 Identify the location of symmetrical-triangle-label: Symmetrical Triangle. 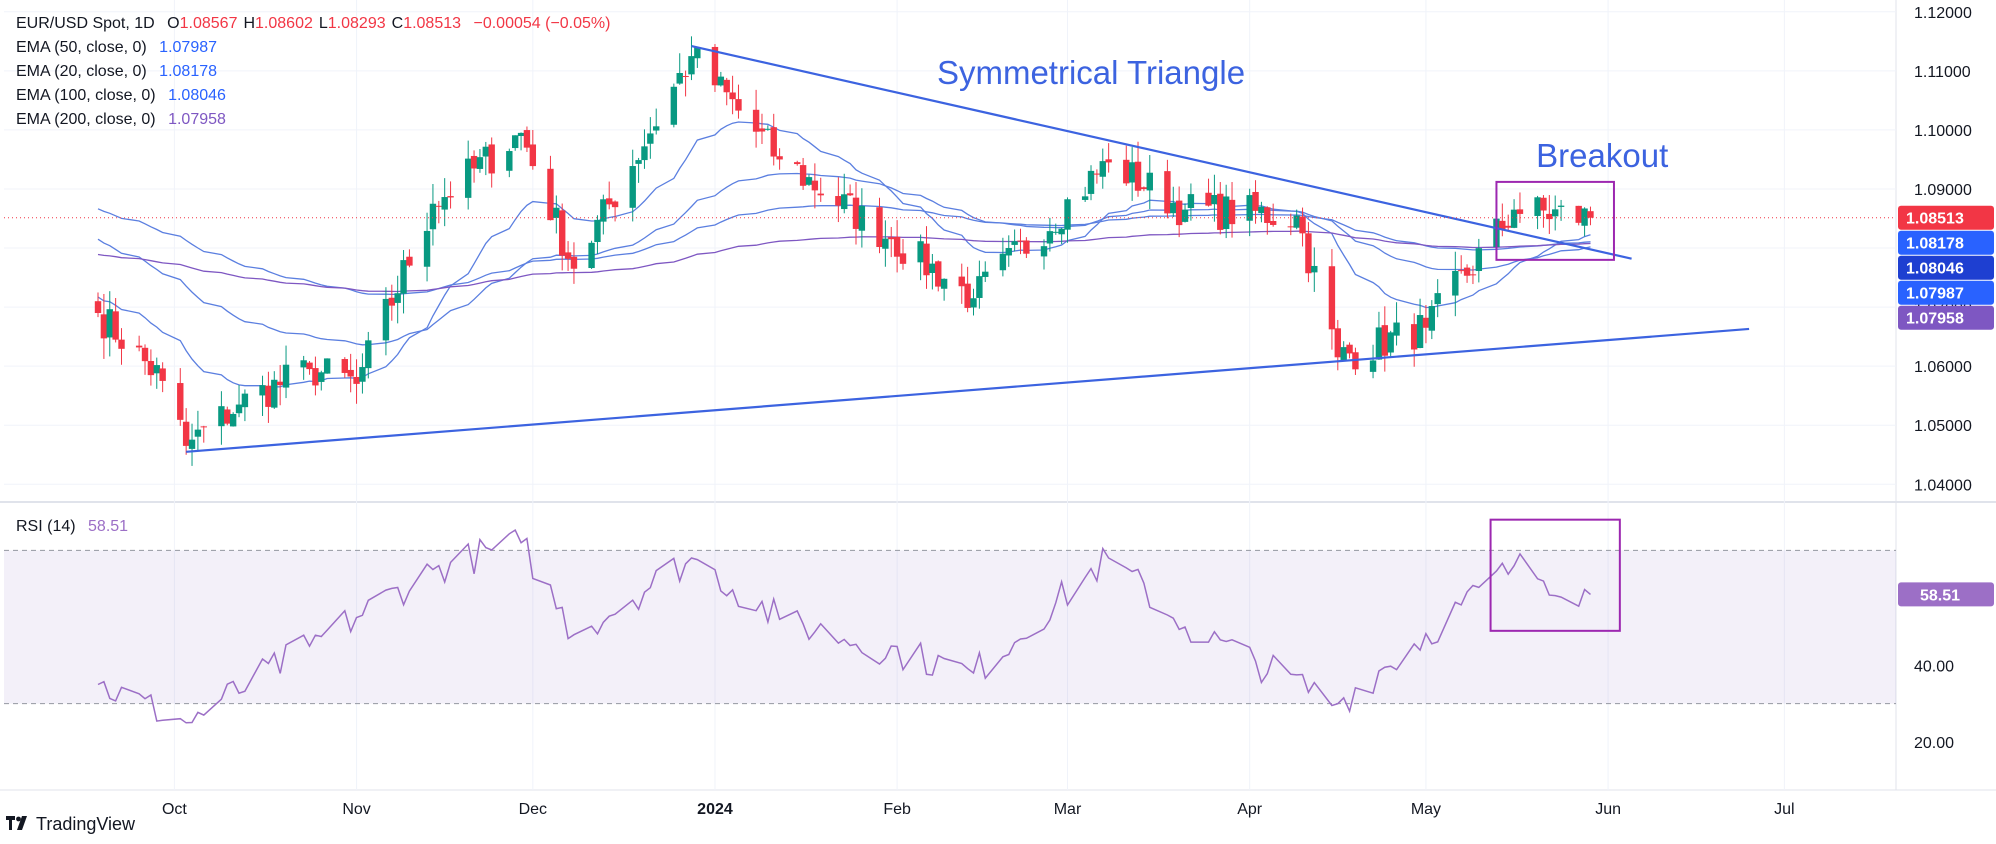
(1091, 72).